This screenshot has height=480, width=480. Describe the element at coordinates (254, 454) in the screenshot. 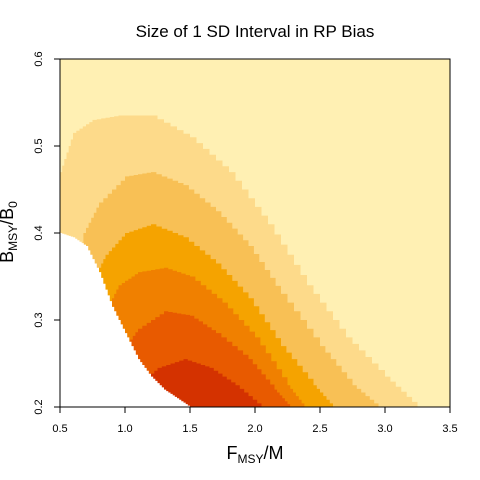

I see `x-axis-label: FMSY/M` at that location.